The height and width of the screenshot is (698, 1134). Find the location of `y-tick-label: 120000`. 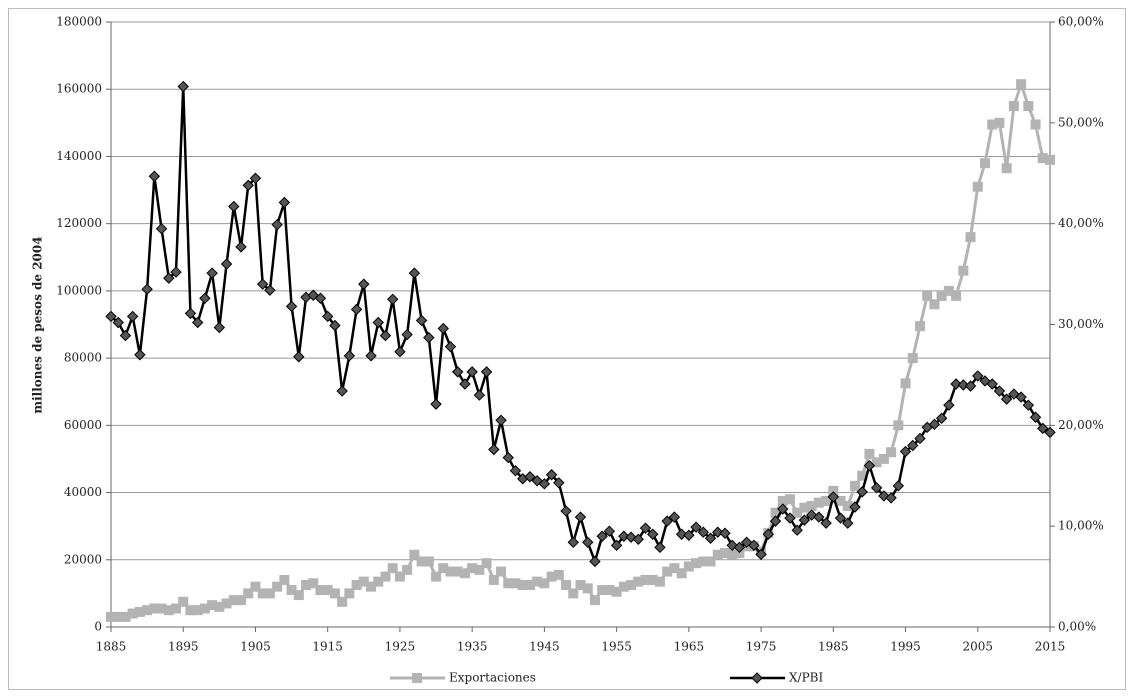

y-tick-label: 120000 is located at coordinates (79, 223).